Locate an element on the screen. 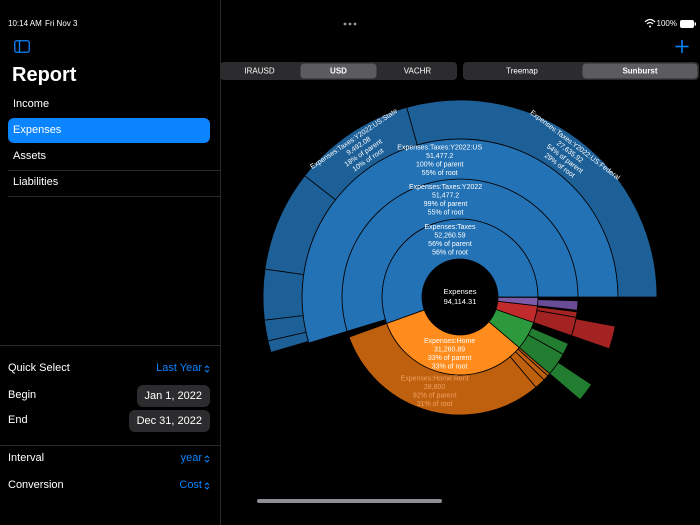 Image resolution: width=700 pixels, height=525 pixels. segment-label-line: 56% of parent is located at coordinates (450, 244).